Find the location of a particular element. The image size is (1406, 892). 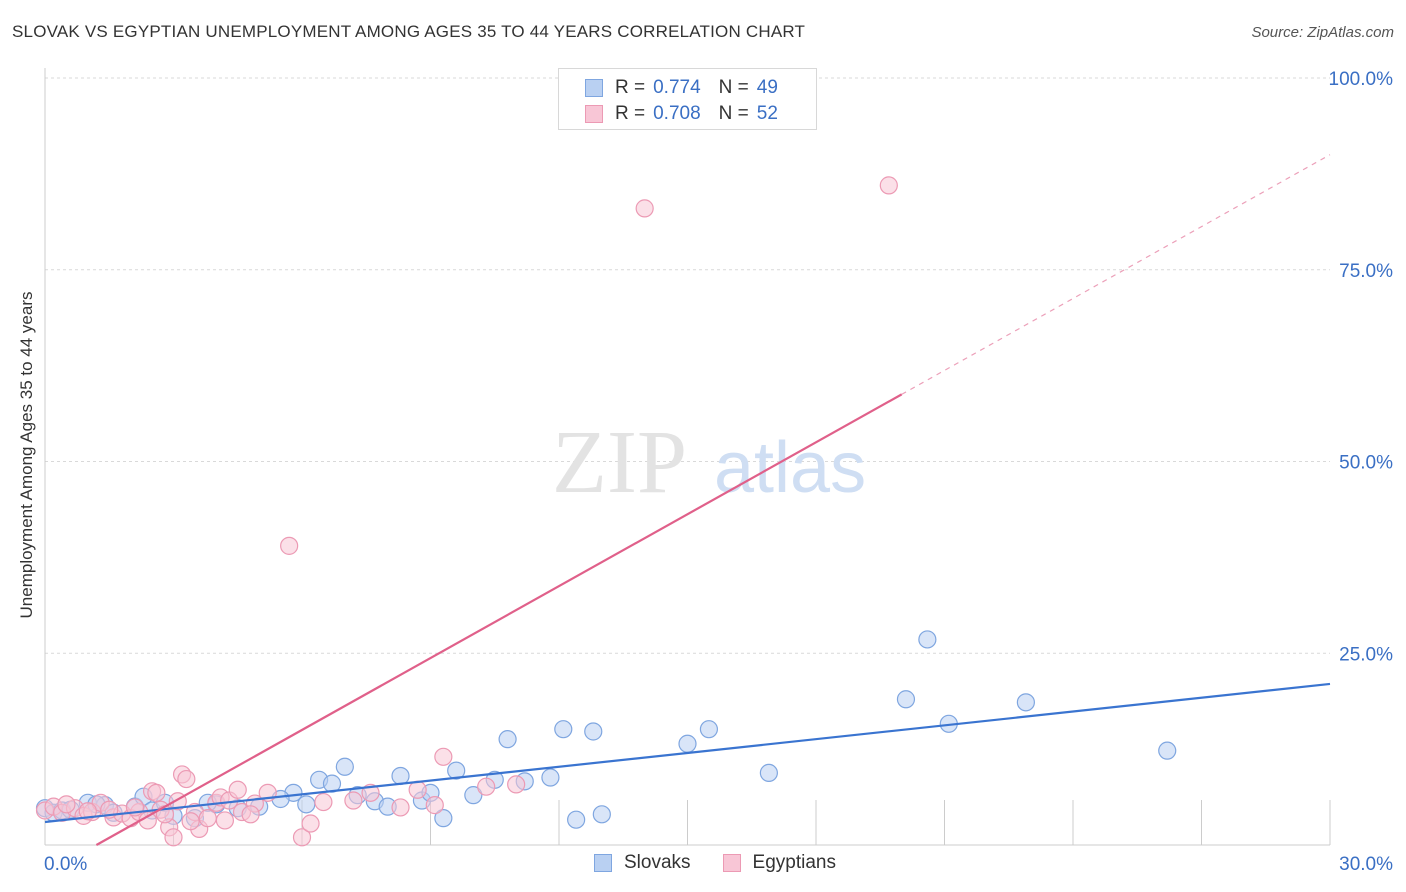

series-swatch-slovaks is located at coordinates (603, 863).